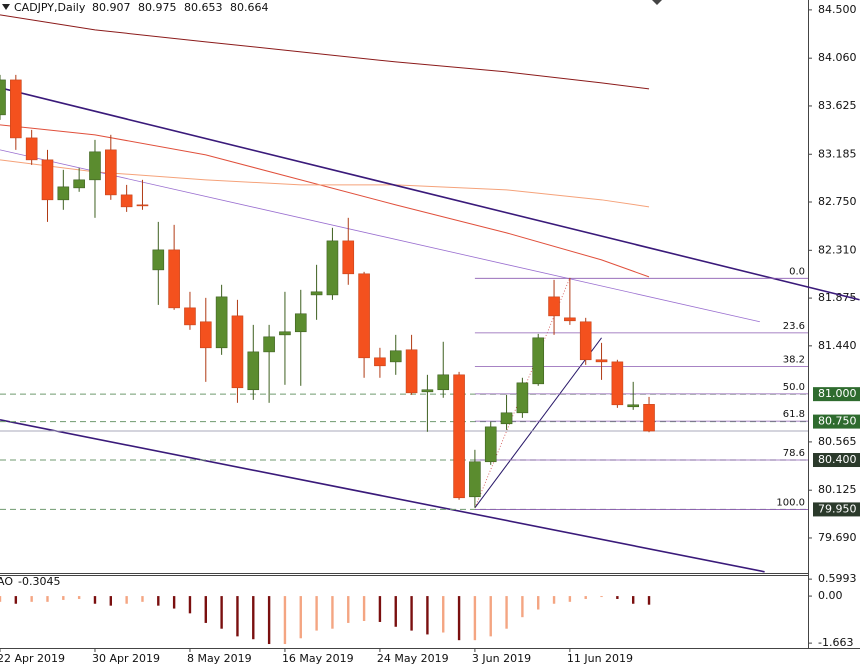  What do you see at coordinates (126, 658) in the screenshot?
I see `x-tick-label: 30 Apr 2019` at bounding box center [126, 658].